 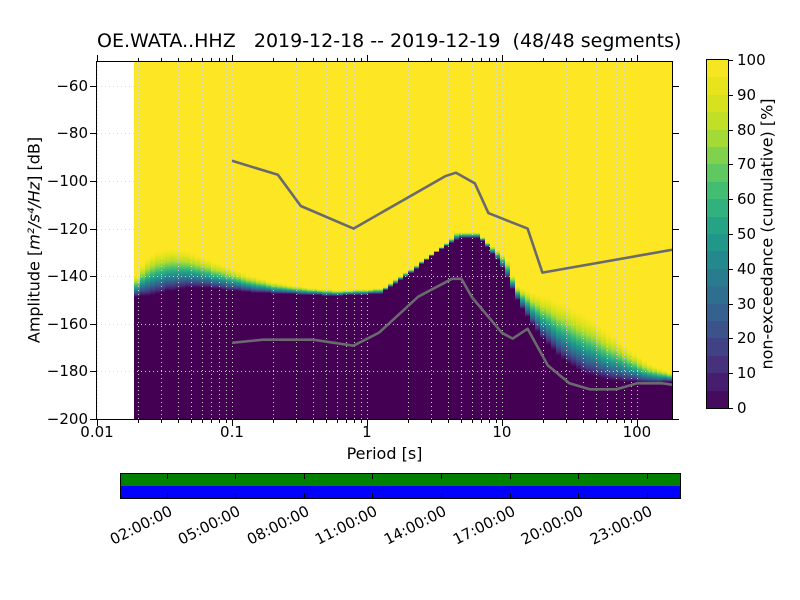 What do you see at coordinates (400, 486) in the screenshot?
I see `coverage-timeline-bar` at bounding box center [400, 486].